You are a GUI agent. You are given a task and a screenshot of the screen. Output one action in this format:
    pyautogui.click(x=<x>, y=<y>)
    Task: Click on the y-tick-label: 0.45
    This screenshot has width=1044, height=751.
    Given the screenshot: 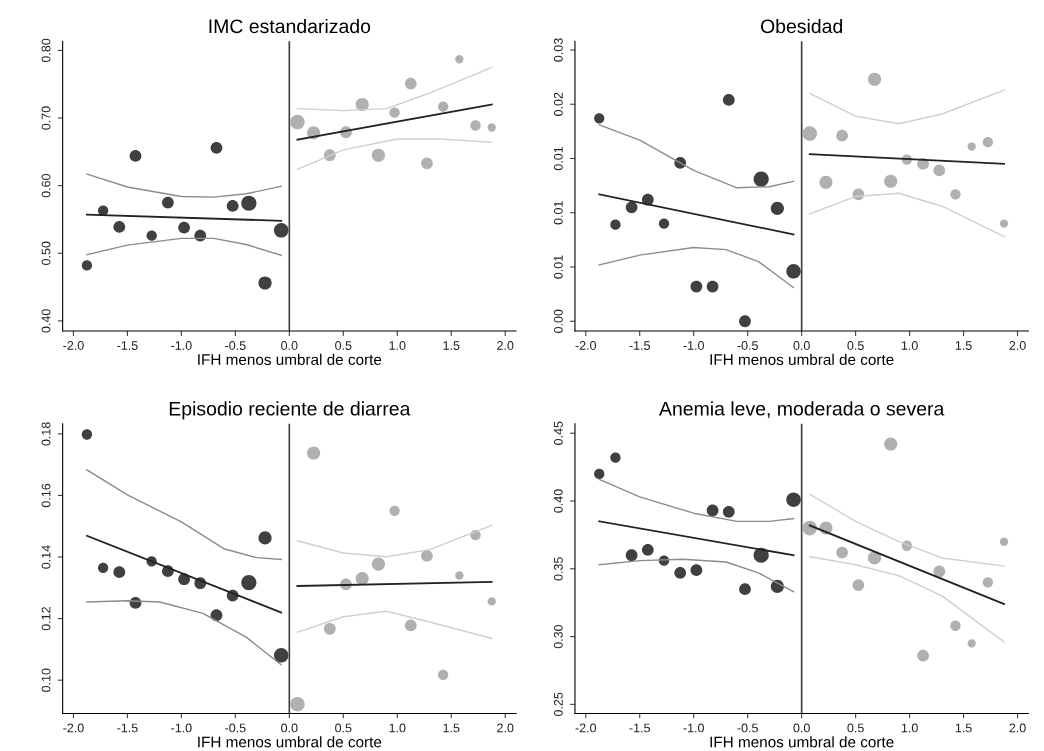 What is the action you would take?
    pyautogui.click(x=558, y=433)
    